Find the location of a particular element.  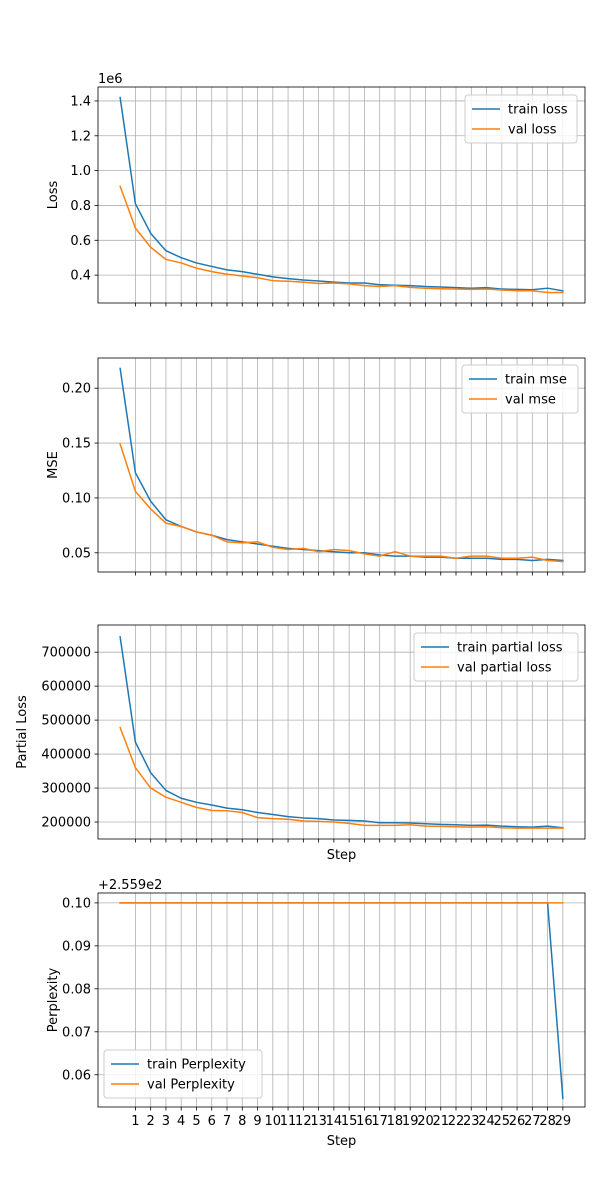

x-tick-label: 3 is located at coordinates (166, 1121).